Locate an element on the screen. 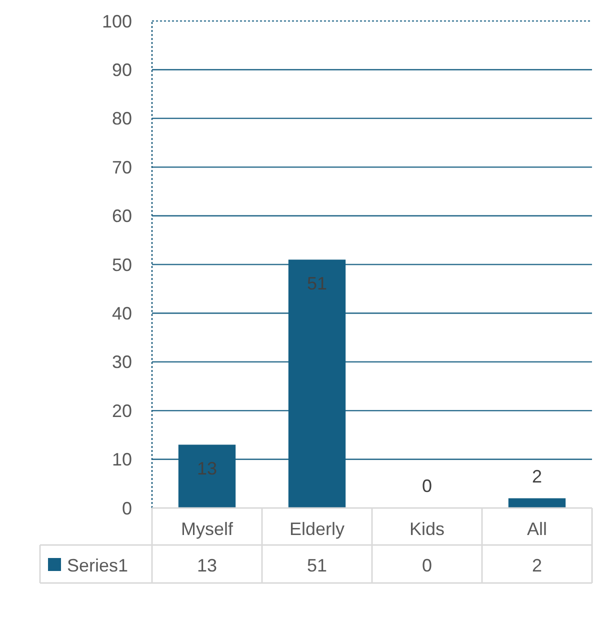 The height and width of the screenshot is (626, 593). data-label: 13 is located at coordinates (207, 468).